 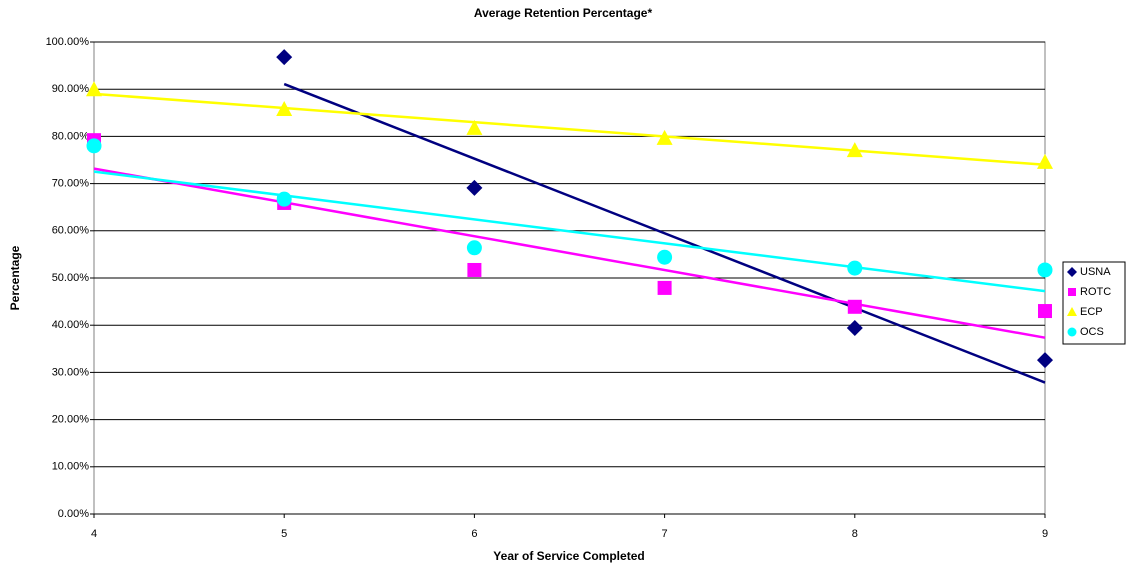 I want to click on chart-title: Average Retention Percentage*, so click(x=563, y=13).